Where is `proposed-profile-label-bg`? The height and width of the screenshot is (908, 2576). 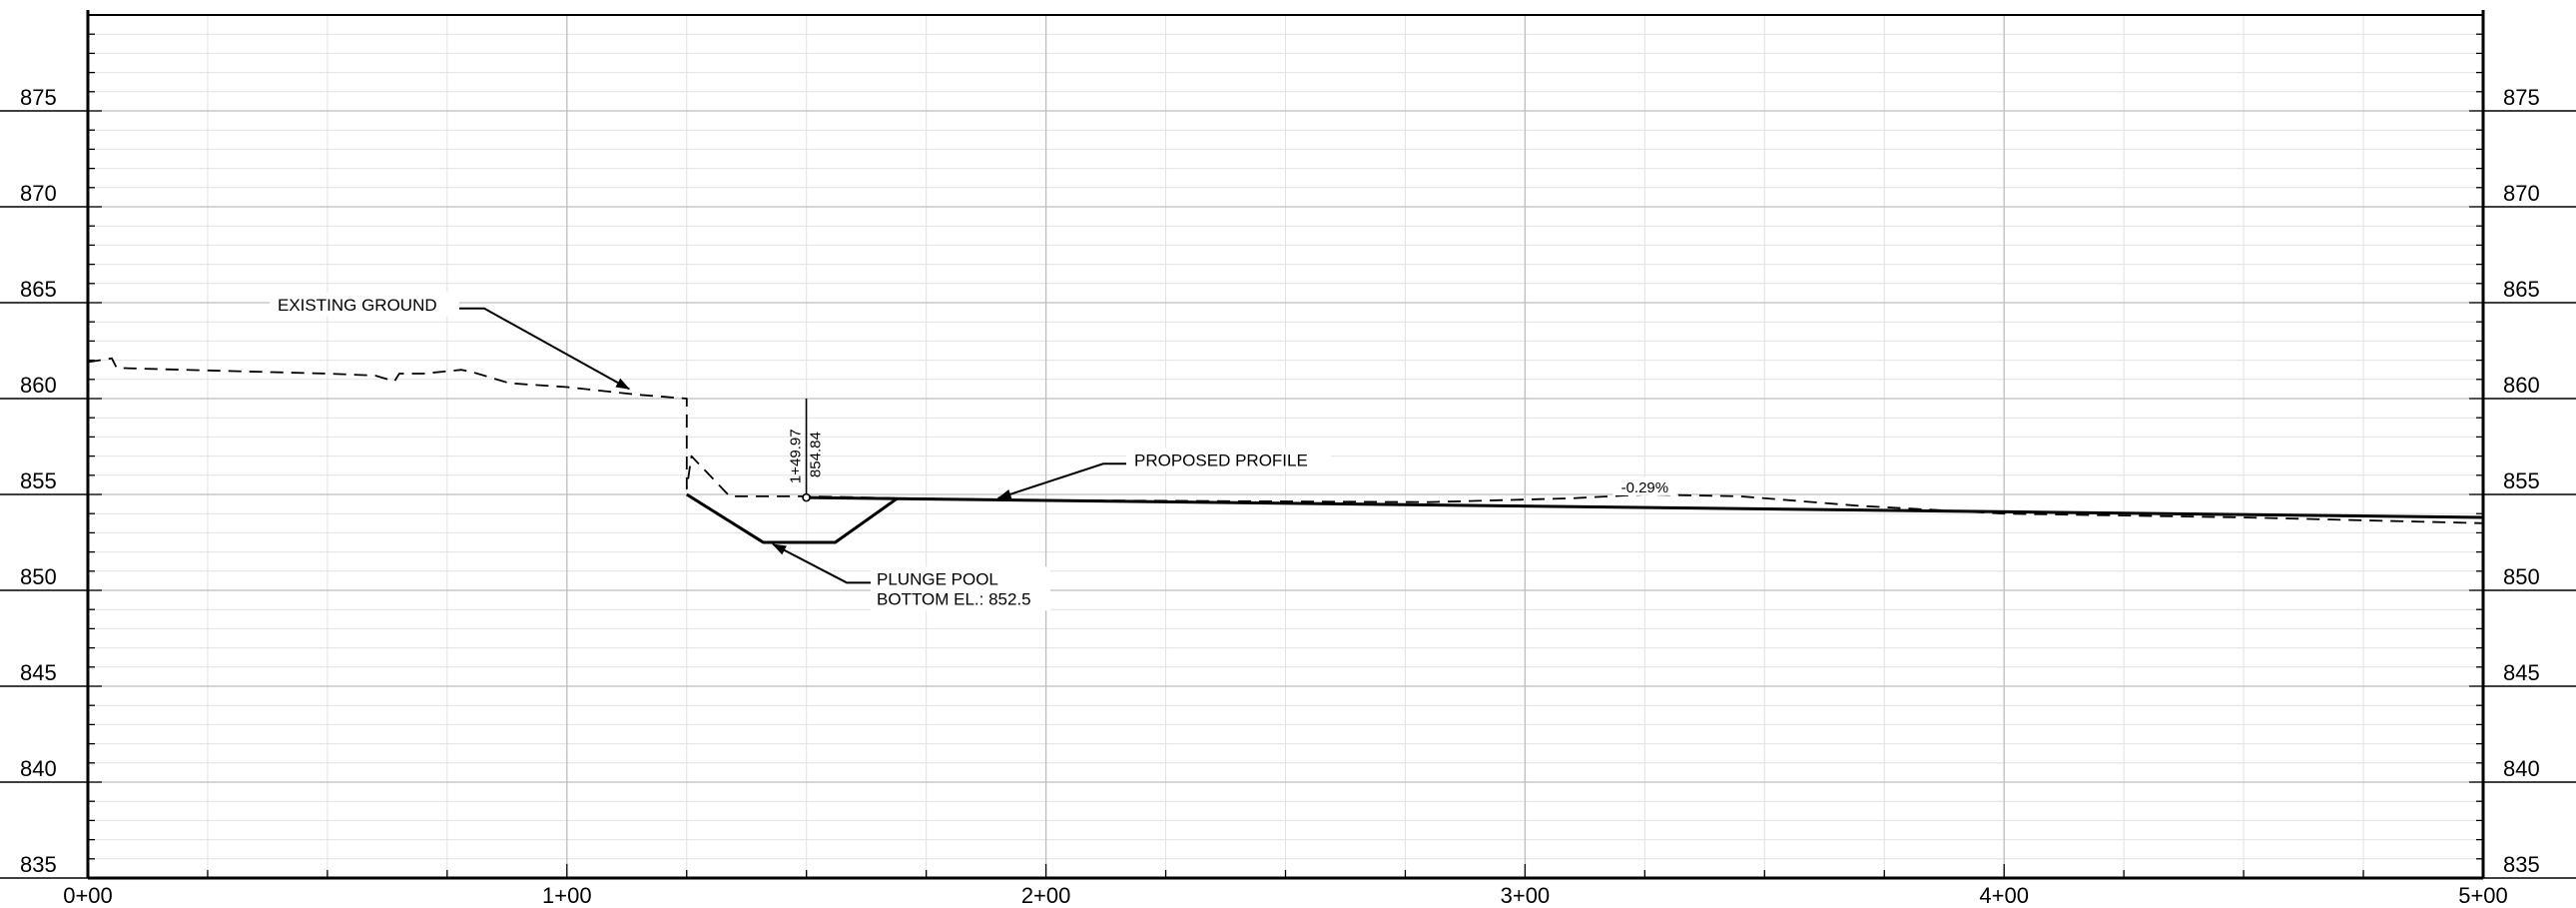
proposed-profile-label-bg is located at coordinates (1229, 460).